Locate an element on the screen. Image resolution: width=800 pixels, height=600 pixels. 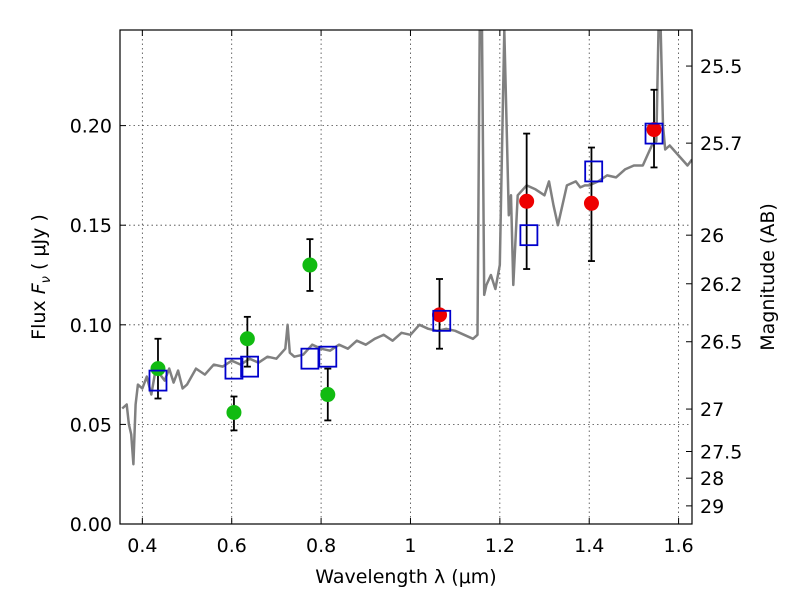
y-tick-label: 0.05 is located at coordinates (91, 425).